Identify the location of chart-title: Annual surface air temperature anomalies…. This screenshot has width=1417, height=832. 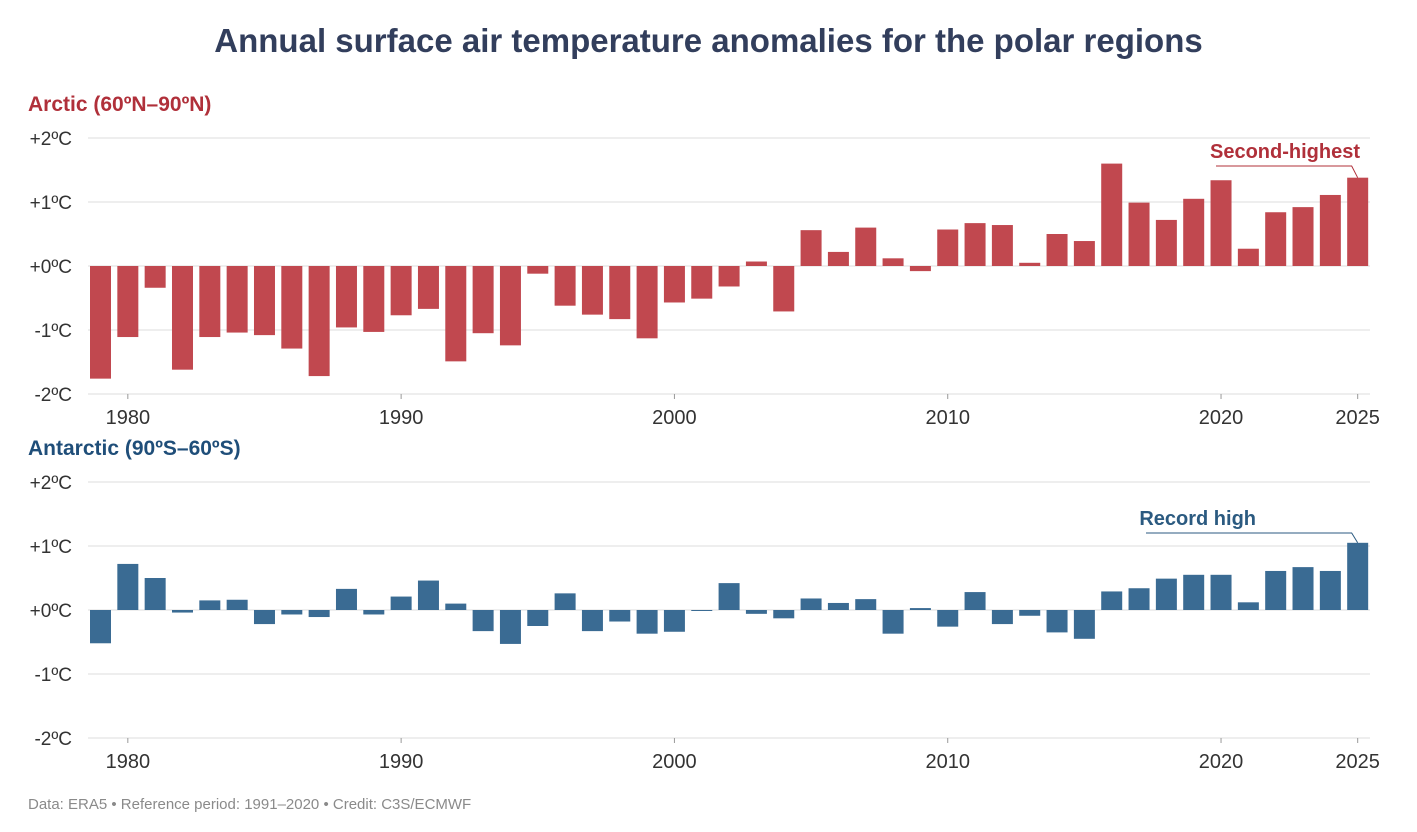
(708, 40).